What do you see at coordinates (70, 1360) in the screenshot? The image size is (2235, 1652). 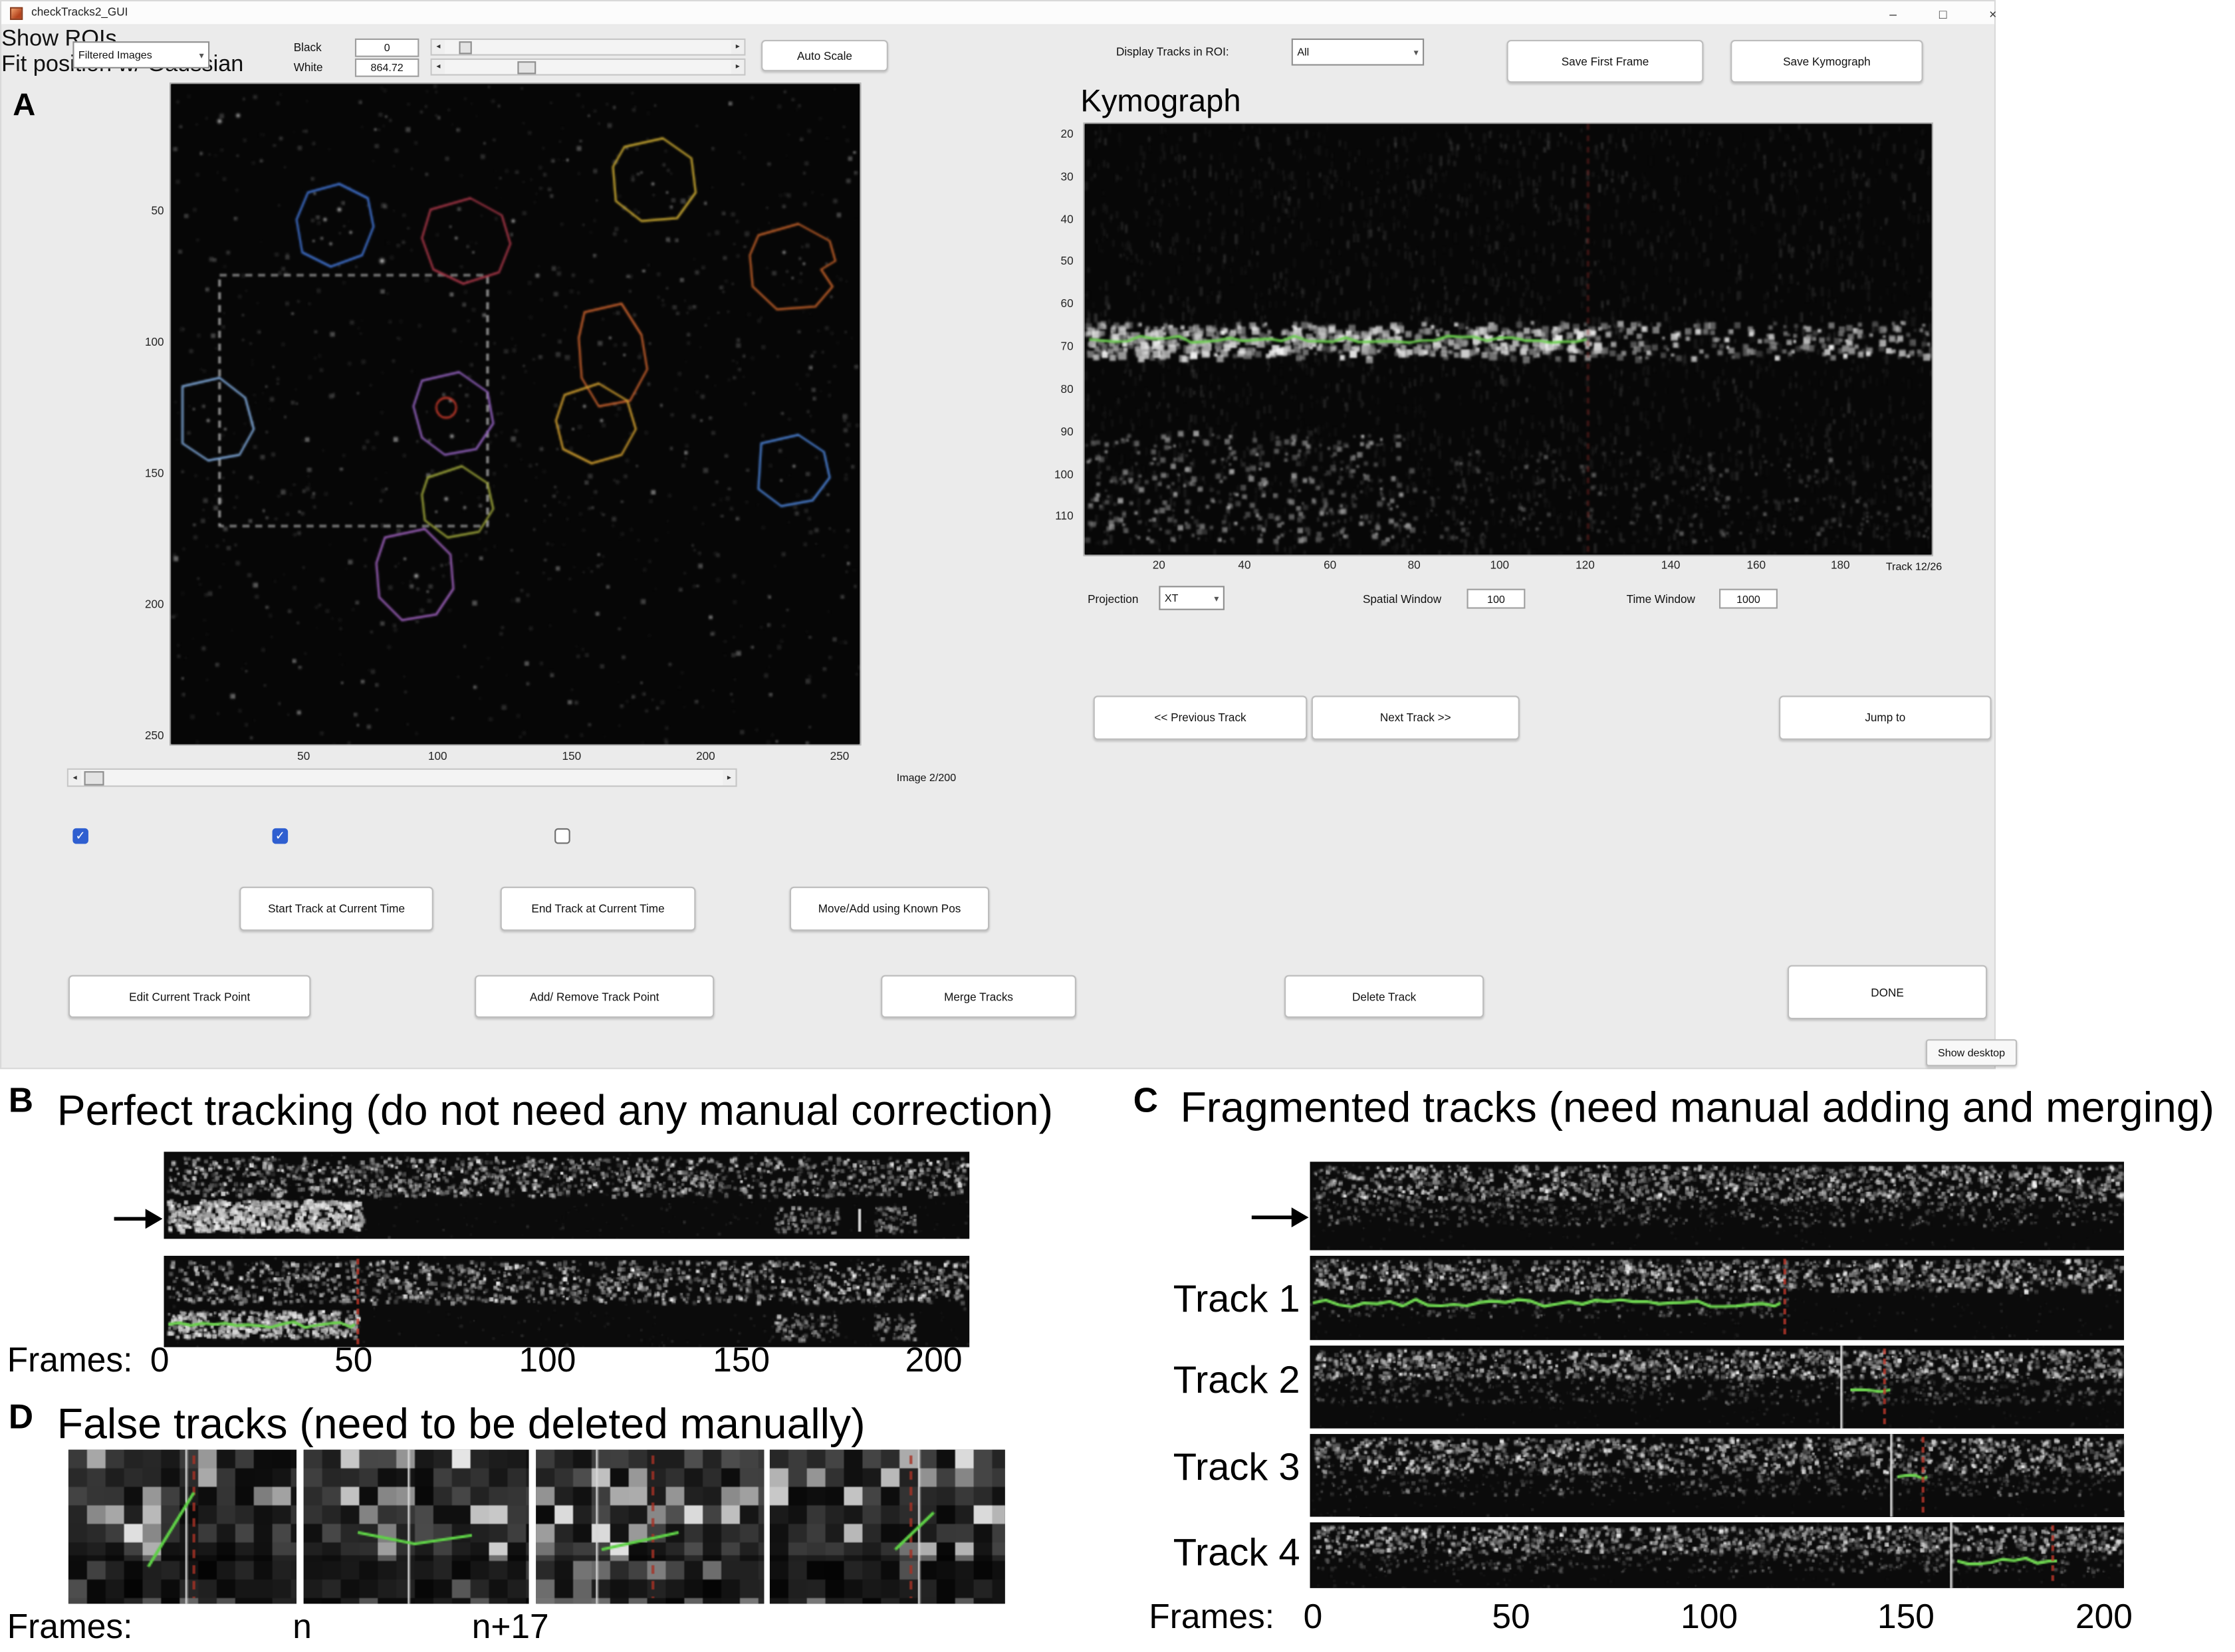 I see `panel-b-frames-label: Frames:` at bounding box center [70, 1360].